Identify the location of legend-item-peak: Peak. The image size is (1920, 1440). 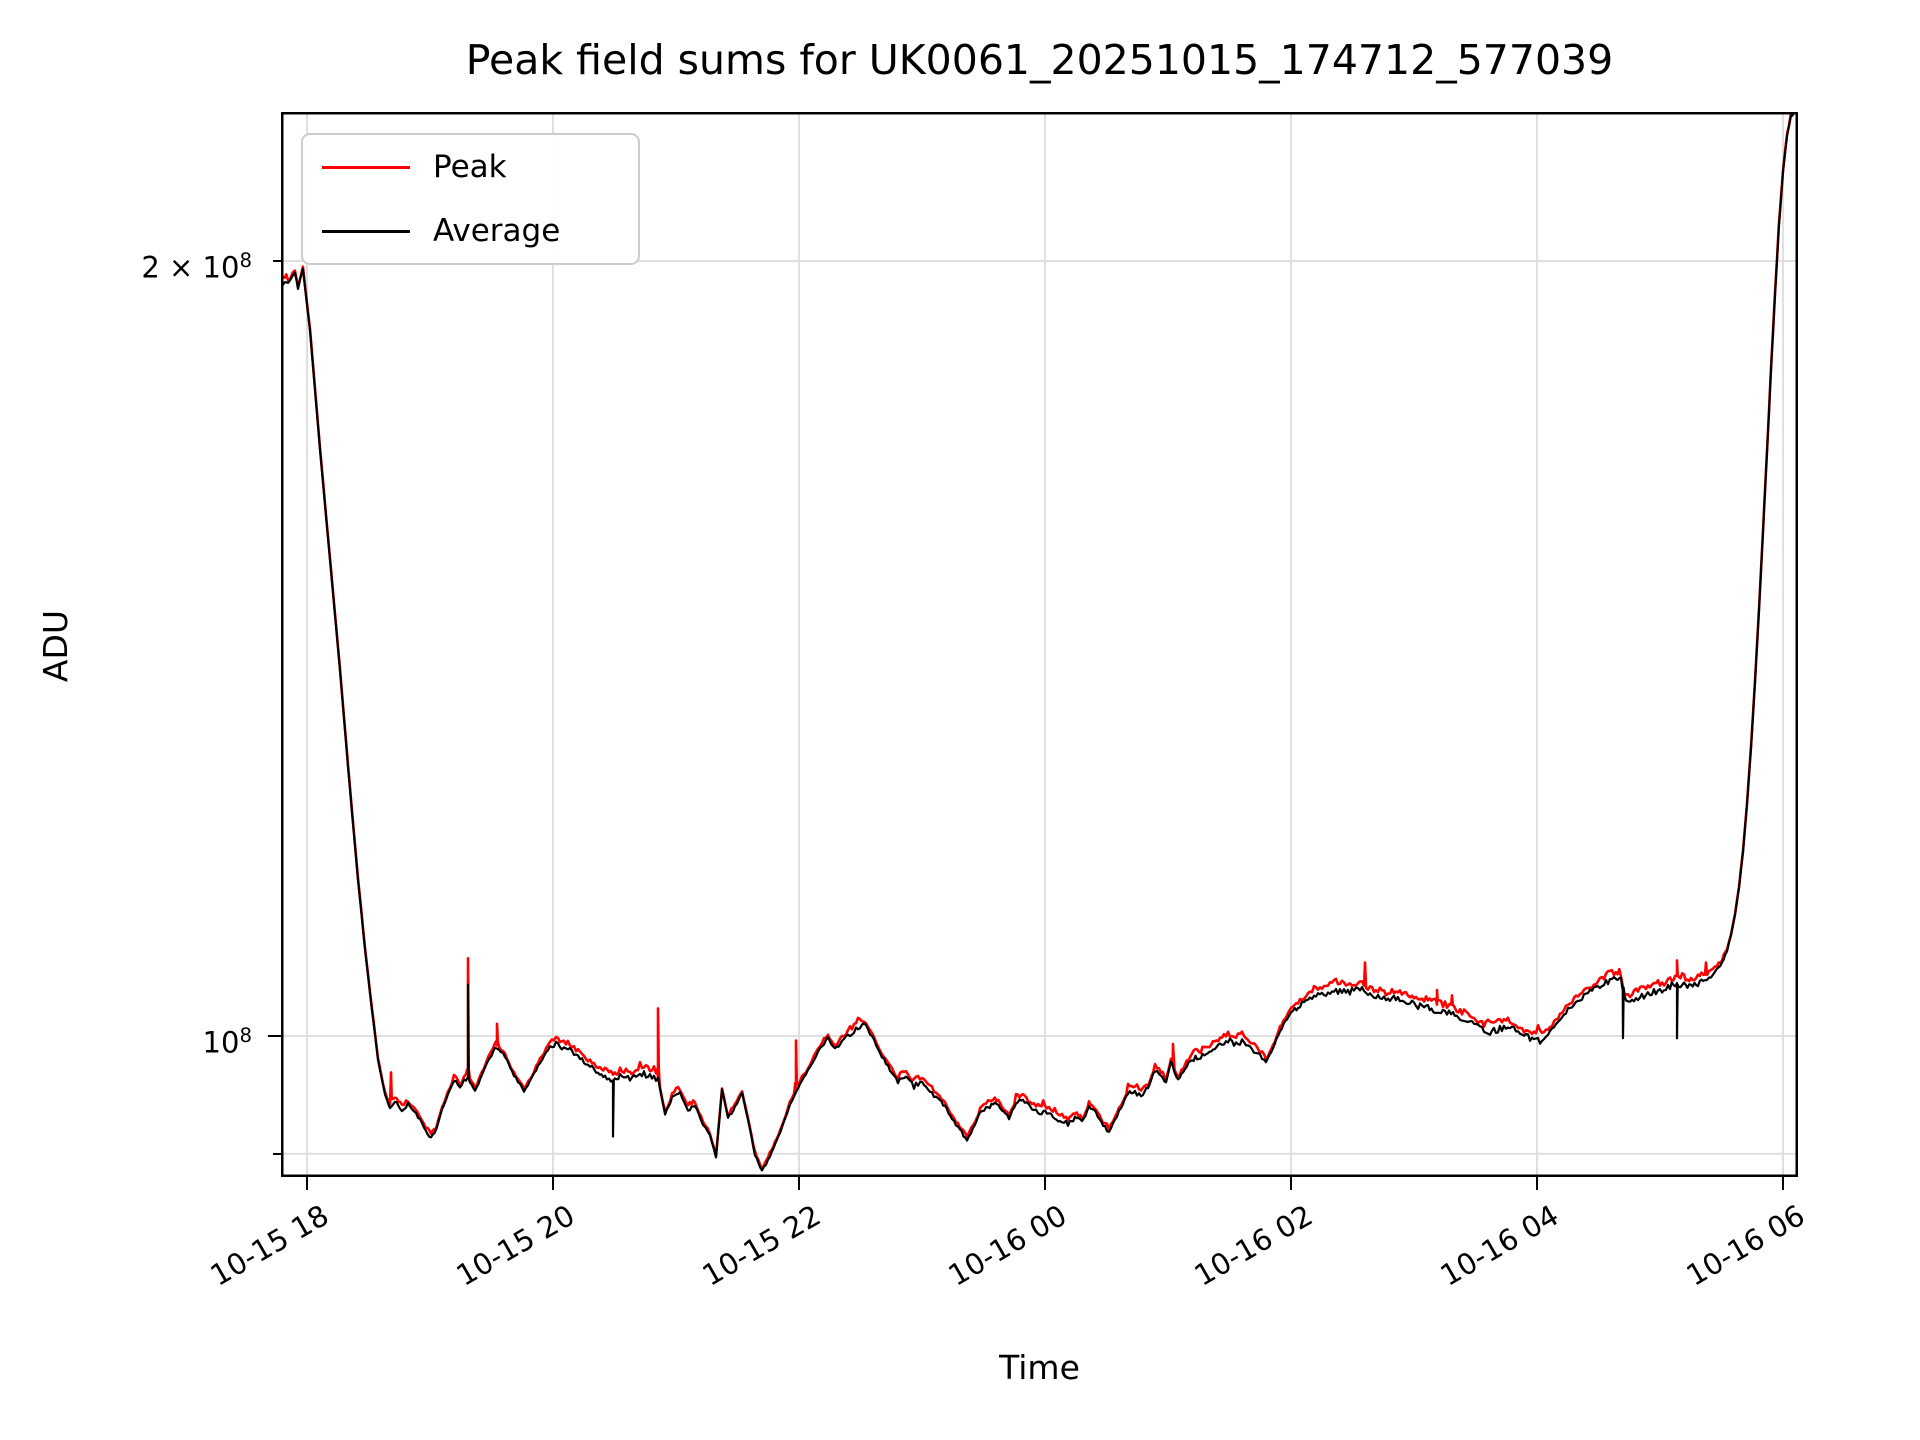
(480, 167).